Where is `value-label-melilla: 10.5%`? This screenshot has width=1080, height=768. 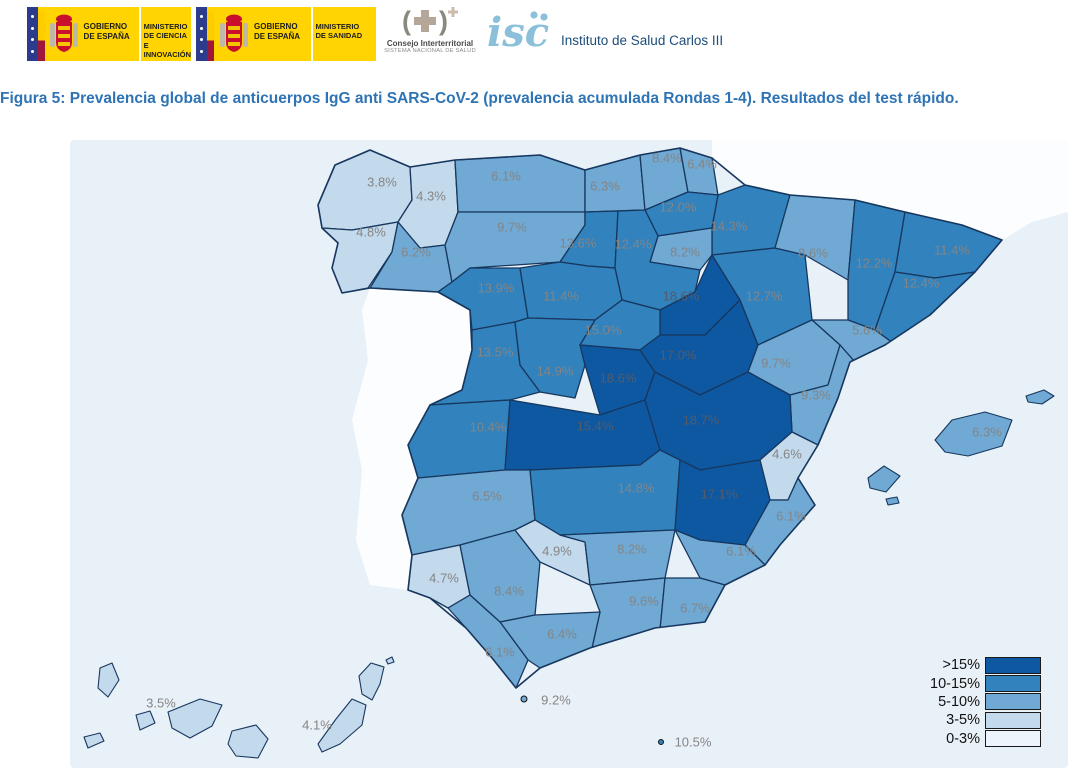 value-label-melilla: 10.5% is located at coordinates (693, 741).